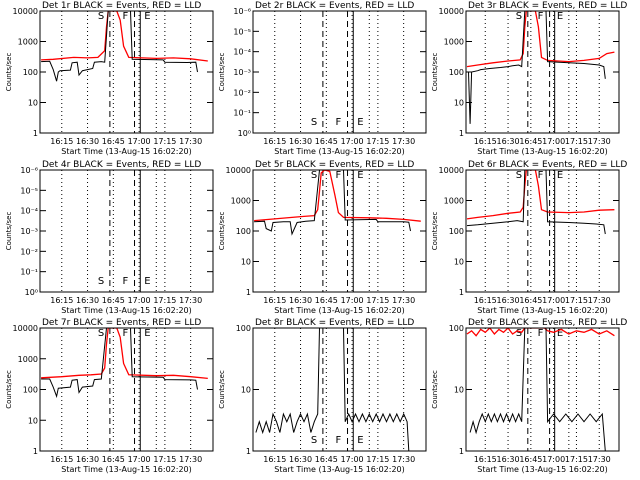 Image resolution: width=640 pixels, height=480 pixels. Describe the element at coordinates (334, 323) in the screenshot. I see `chart-title: Det 8r BLACK = Events, RED = LLD` at that location.